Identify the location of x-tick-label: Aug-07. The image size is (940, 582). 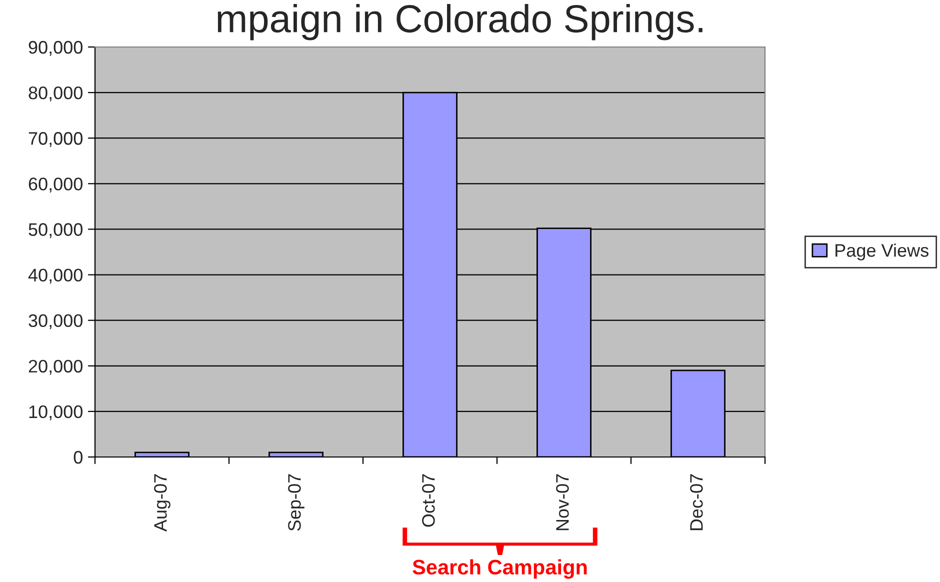
(162, 503).